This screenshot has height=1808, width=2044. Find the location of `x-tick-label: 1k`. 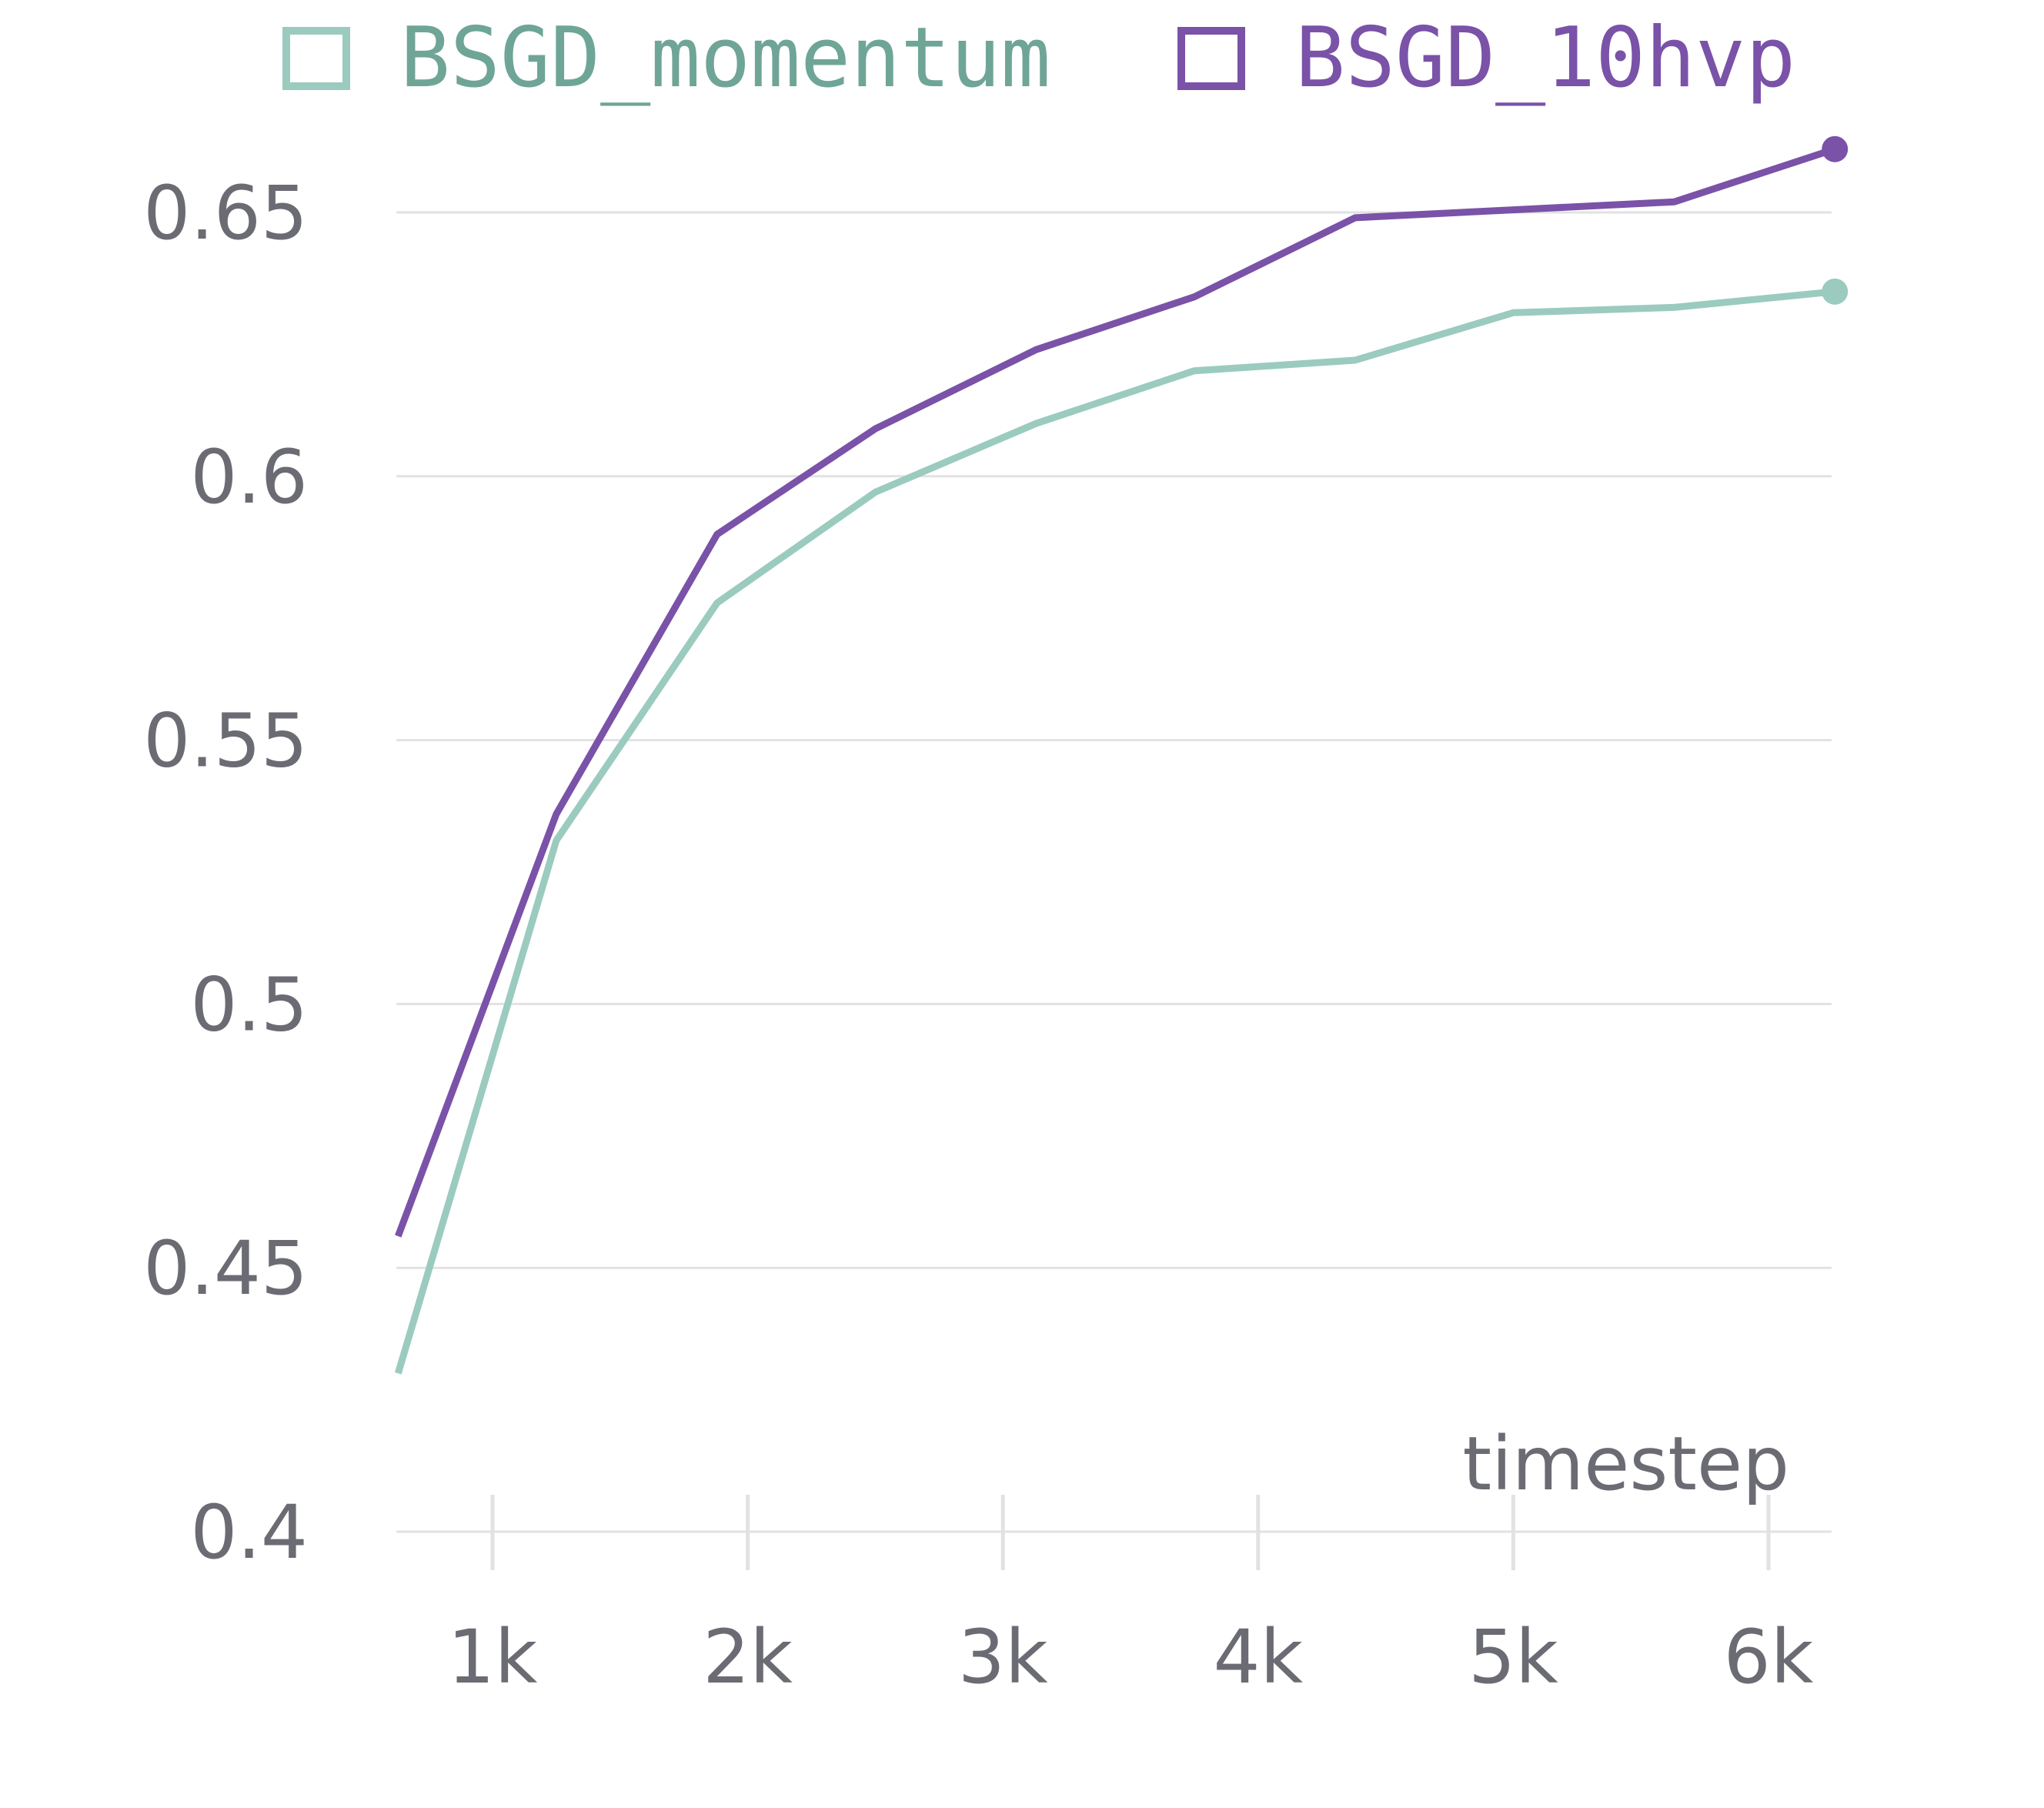

x-tick-label: 1k is located at coordinates (493, 1657).